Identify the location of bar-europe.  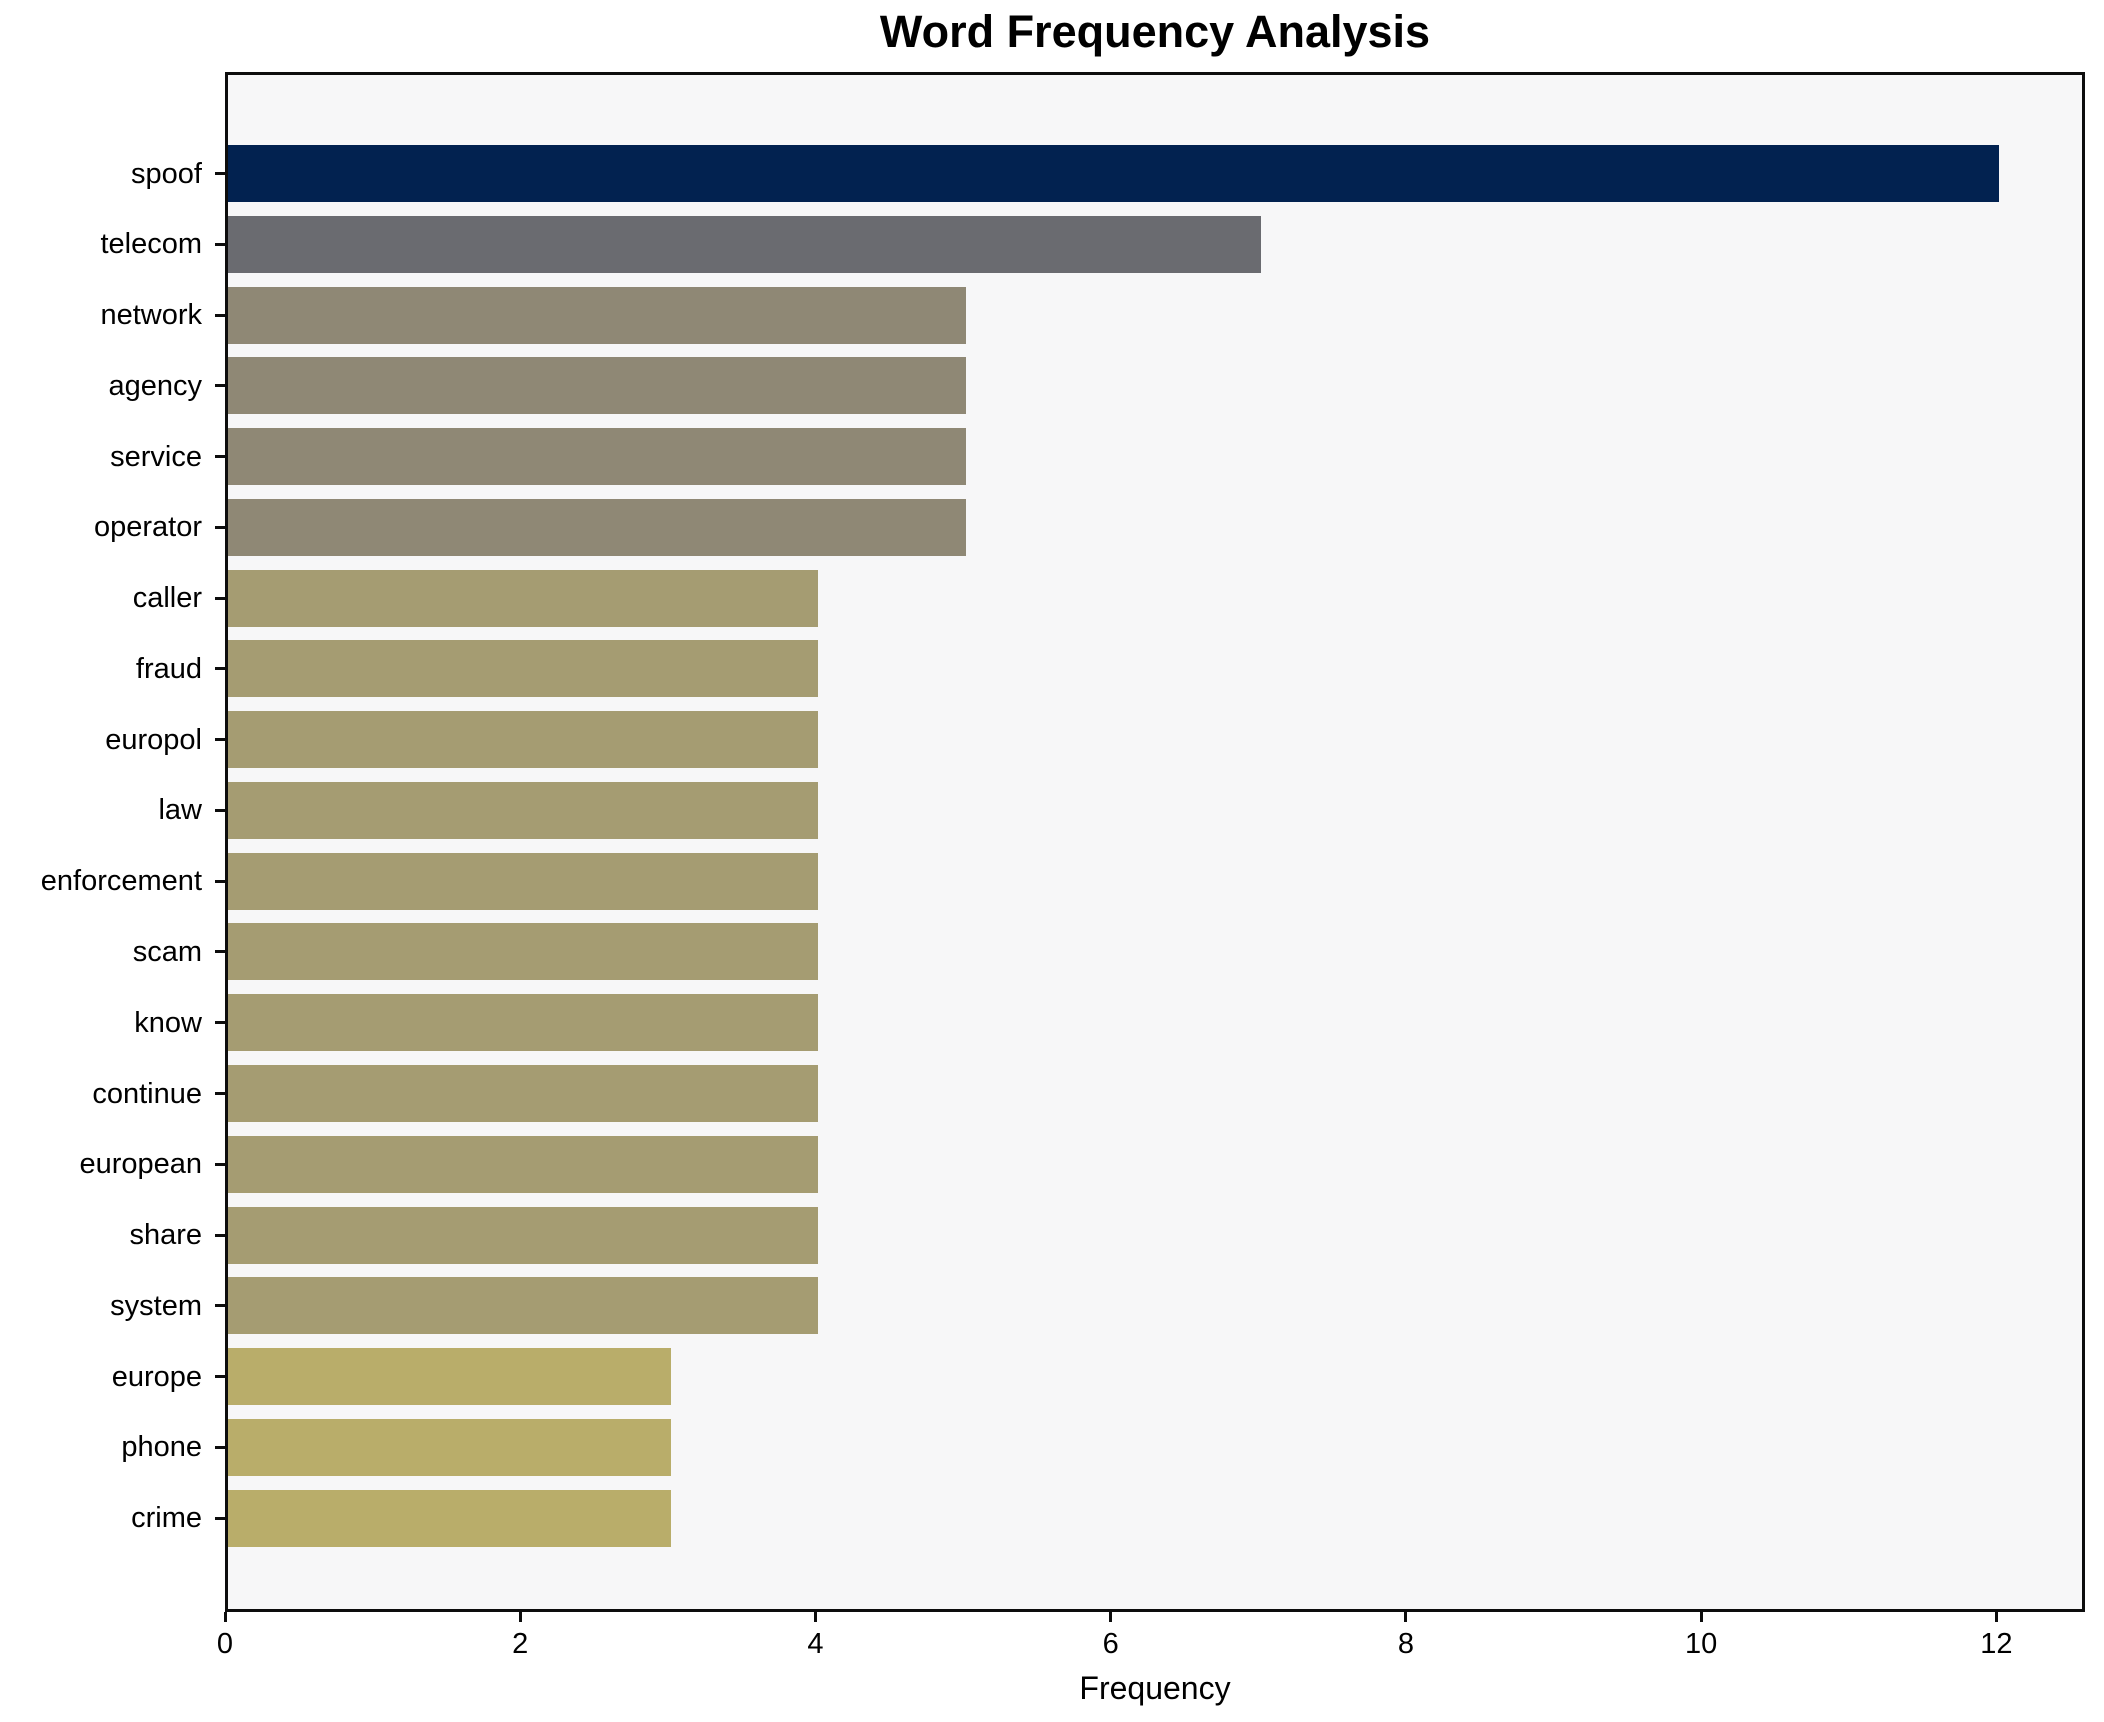
(449, 1377).